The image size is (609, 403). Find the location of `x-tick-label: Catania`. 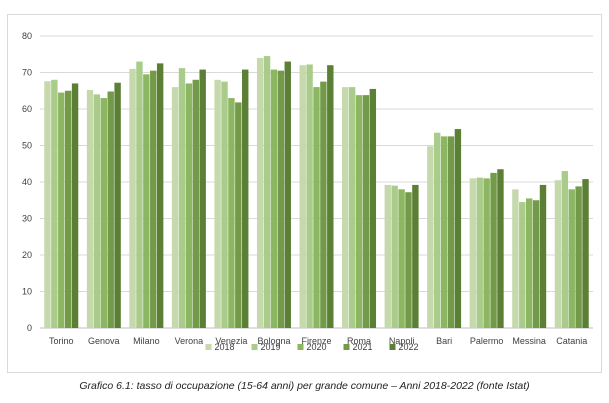

x-tick-label: Catania is located at coordinates (571, 341).